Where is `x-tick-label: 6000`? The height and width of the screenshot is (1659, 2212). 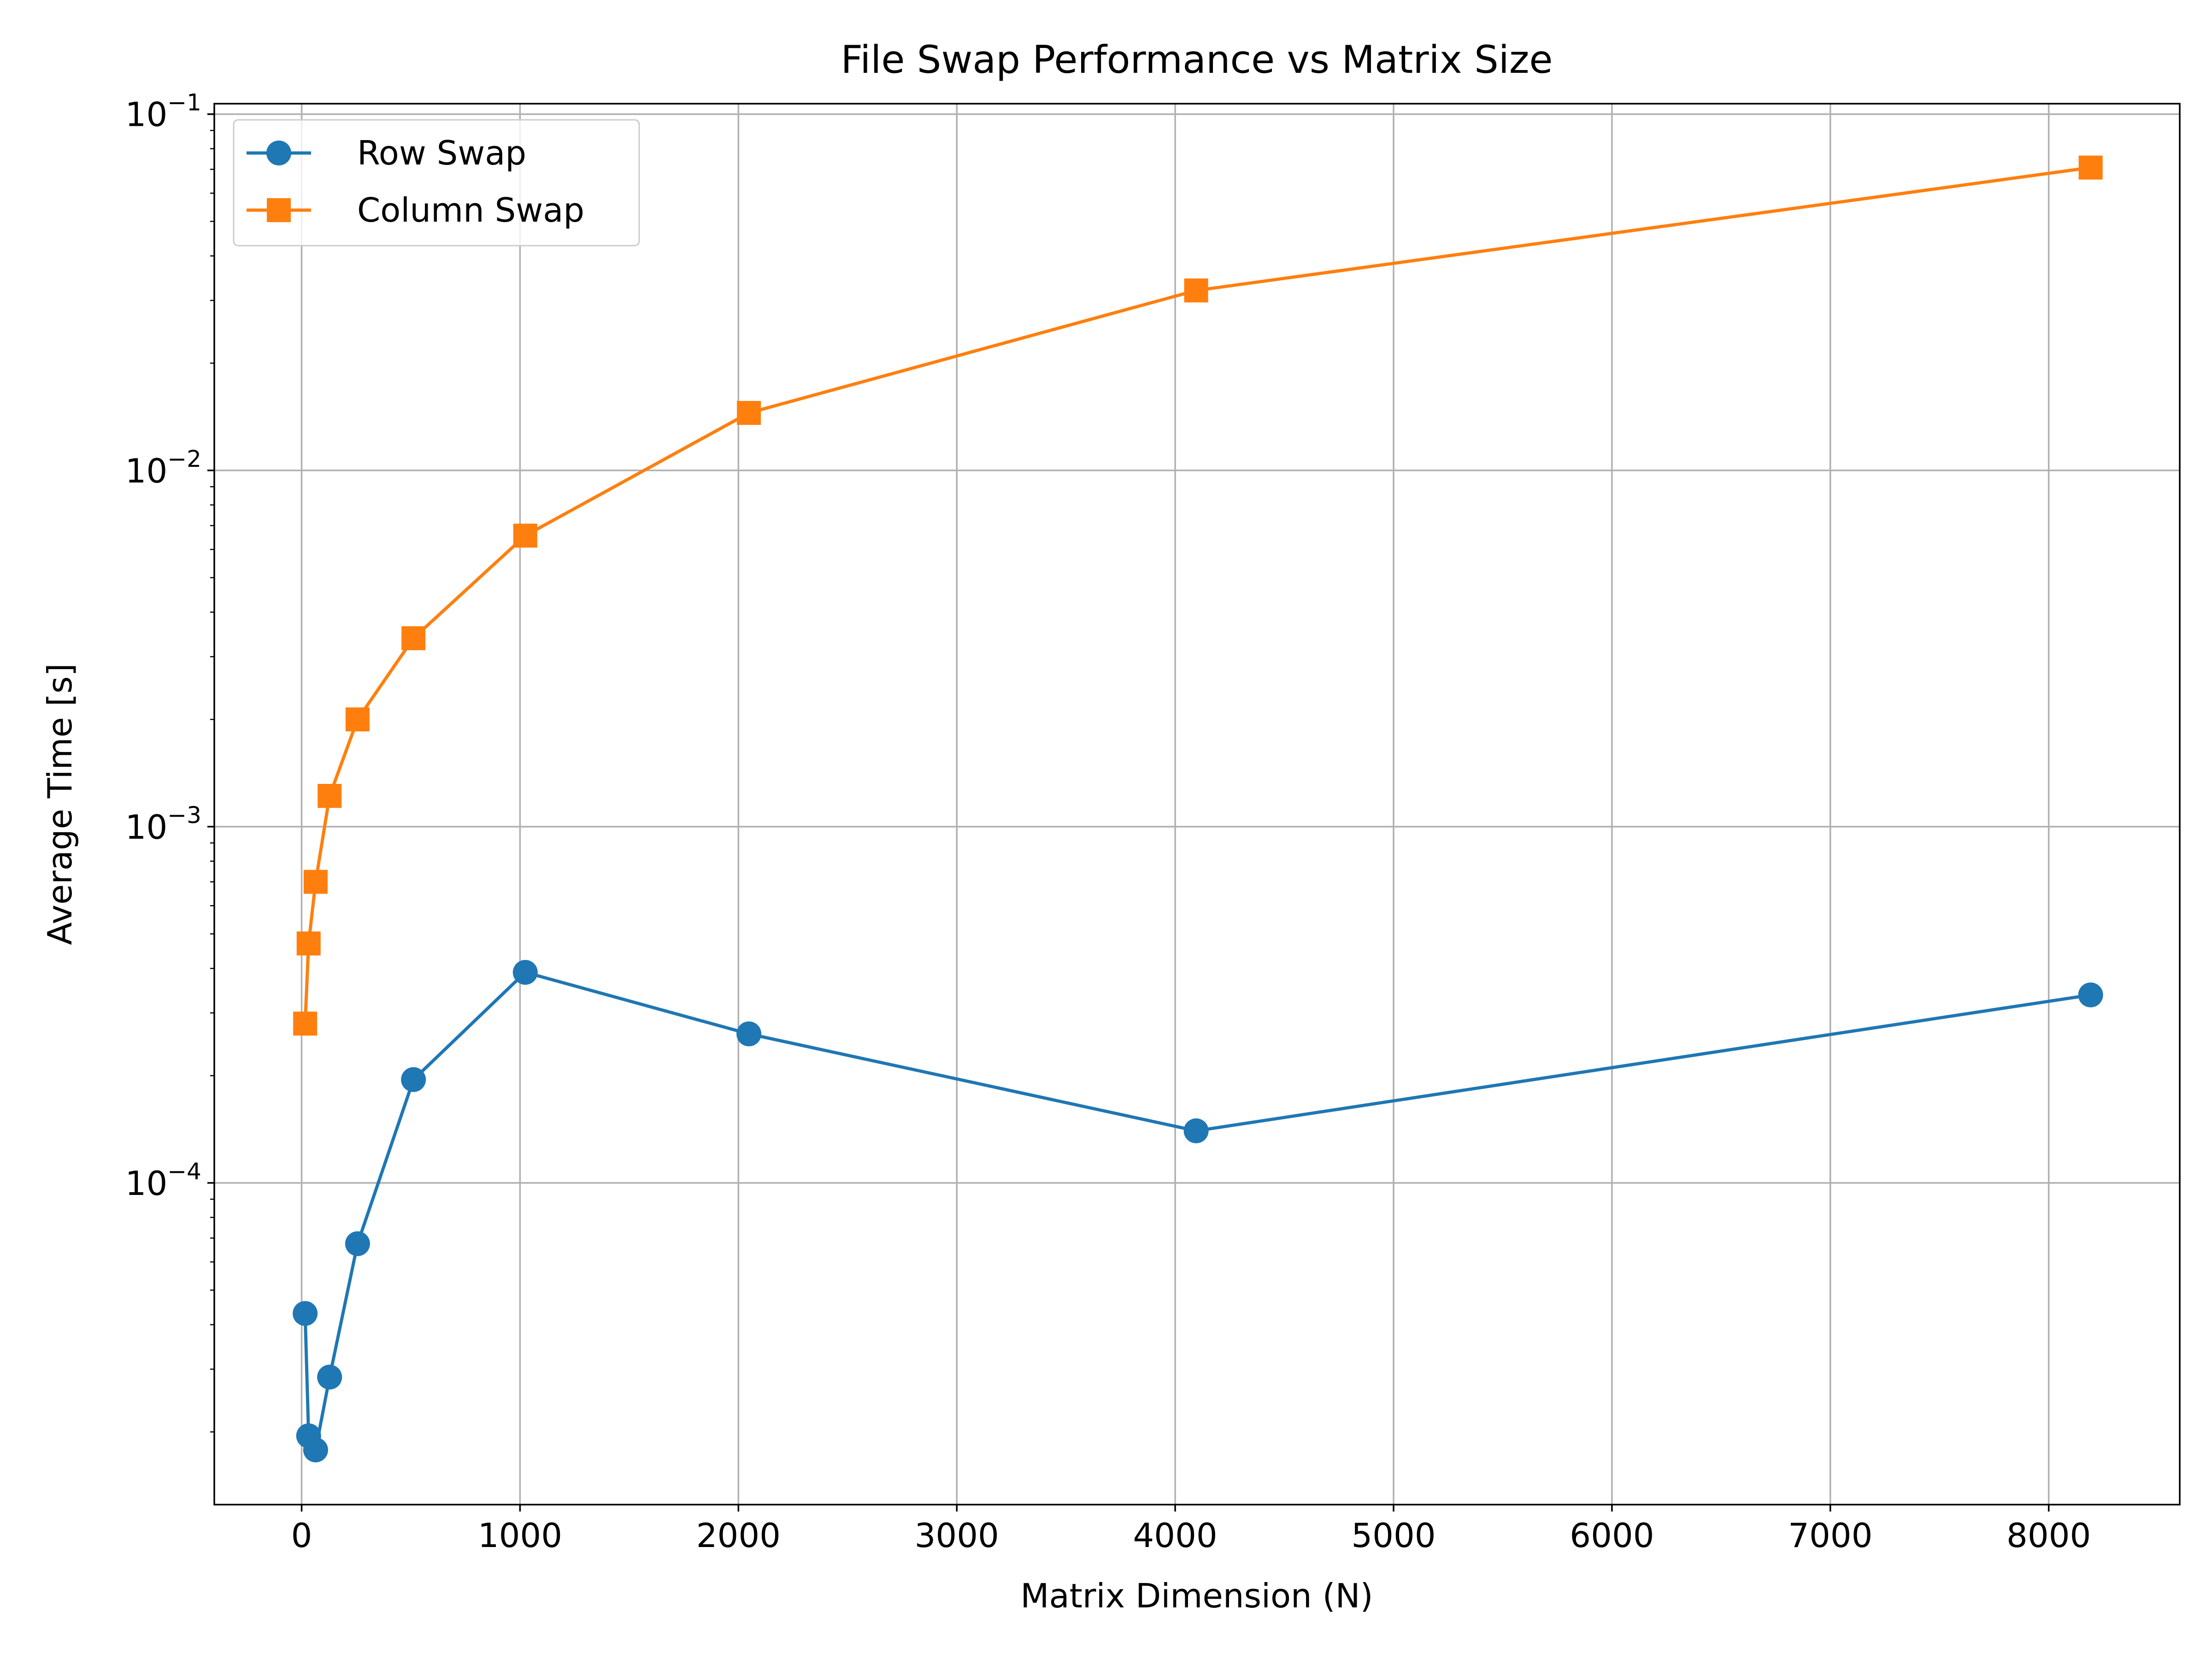 x-tick-label: 6000 is located at coordinates (1612, 1535).